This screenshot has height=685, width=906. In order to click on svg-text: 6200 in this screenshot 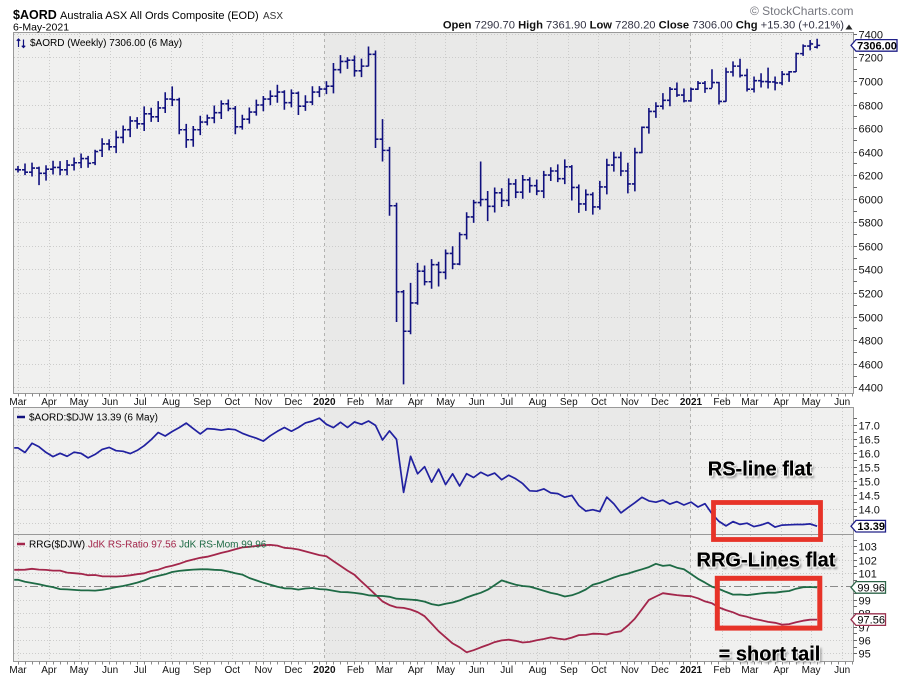, I will do `click(871, 177)`.